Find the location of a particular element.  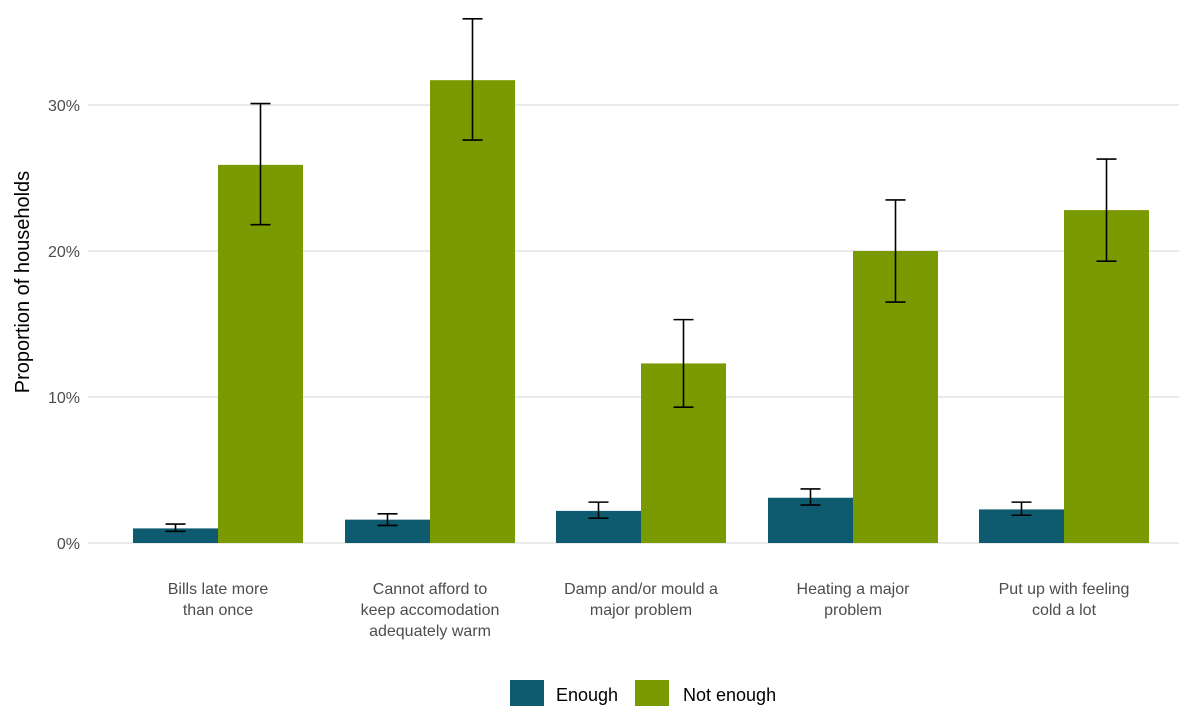

x-category-label-line: Heating a major is located at coordinates (854, 589).